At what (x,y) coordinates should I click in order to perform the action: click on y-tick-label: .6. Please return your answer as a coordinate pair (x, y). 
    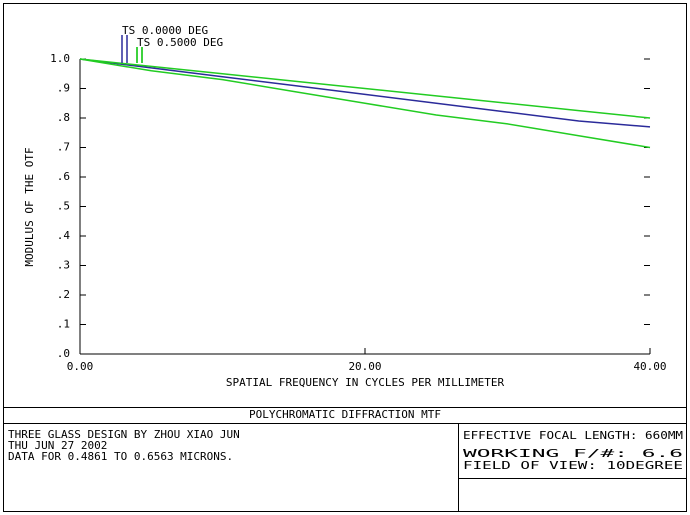
    Looking at the image, I should click on (63, 176).